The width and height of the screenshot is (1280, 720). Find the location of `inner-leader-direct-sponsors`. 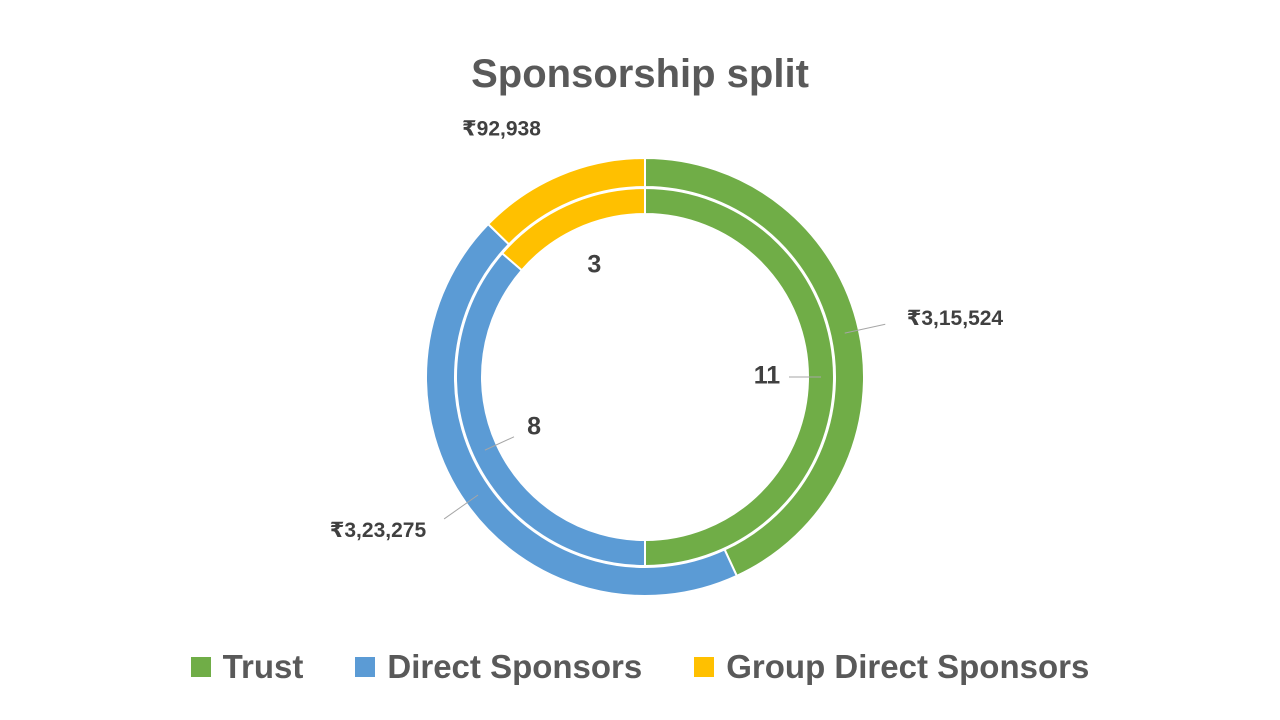

inner-leader-direct-sponsors is located at coordinates (499, 443).